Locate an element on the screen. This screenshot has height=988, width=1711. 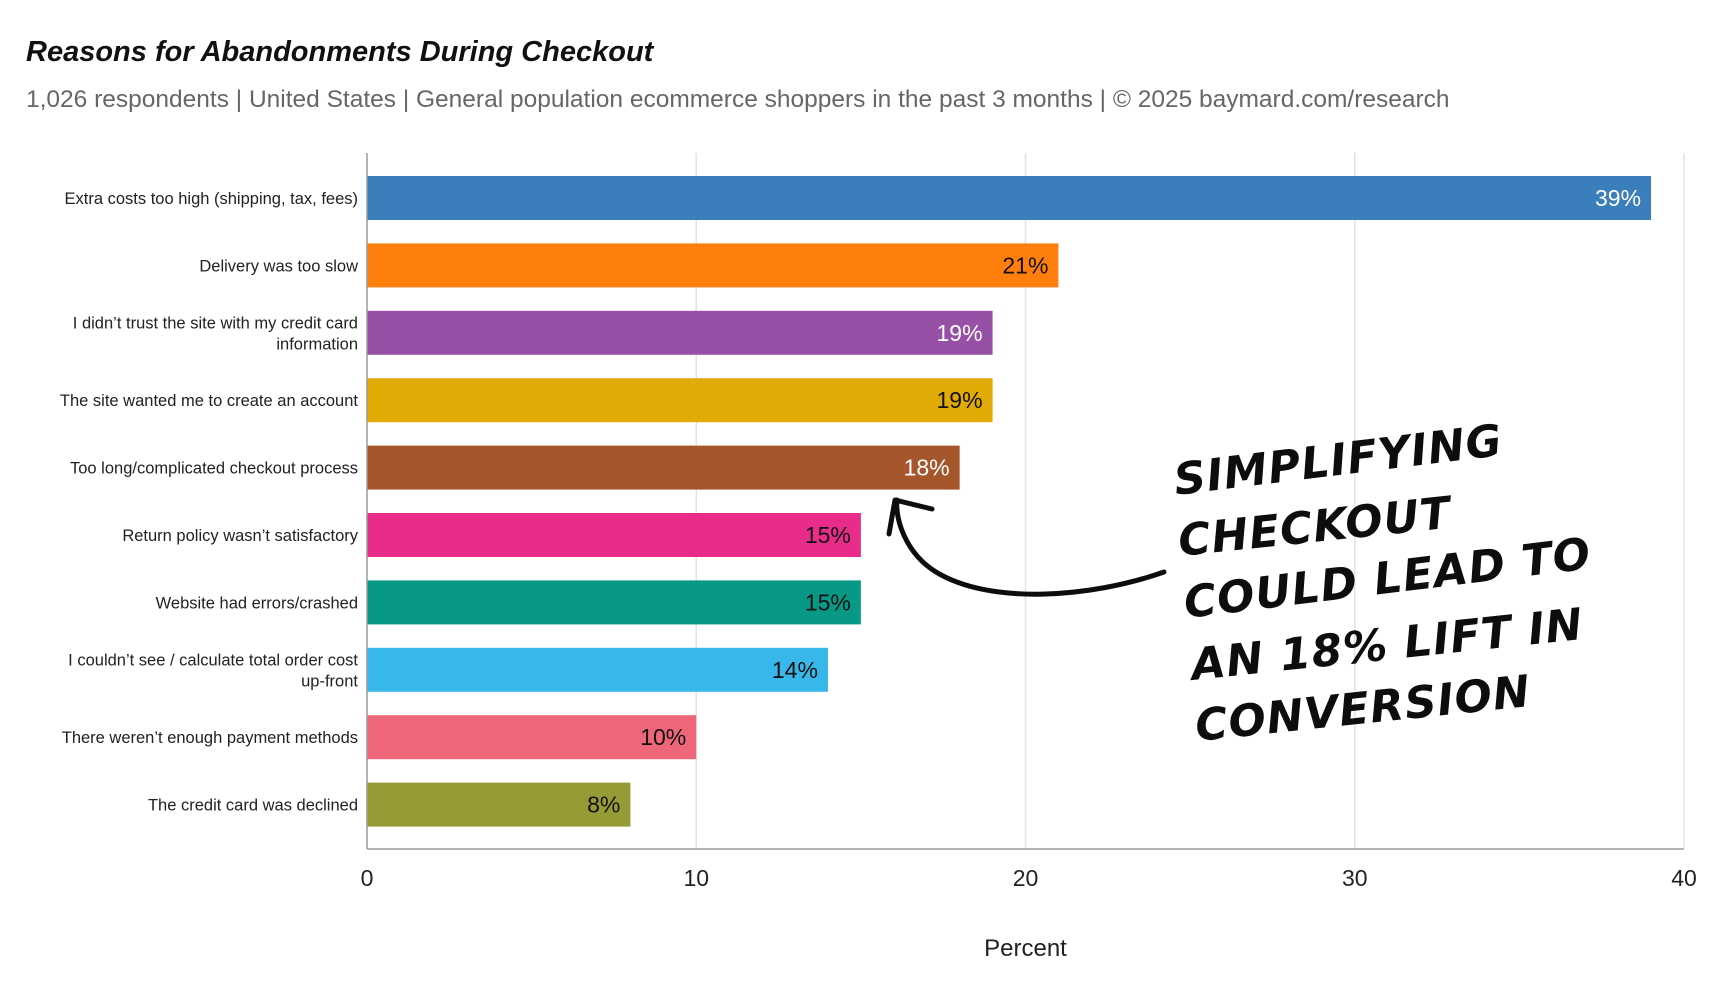
category-label: Delivery was too slow is located at coordinates (278, 266).